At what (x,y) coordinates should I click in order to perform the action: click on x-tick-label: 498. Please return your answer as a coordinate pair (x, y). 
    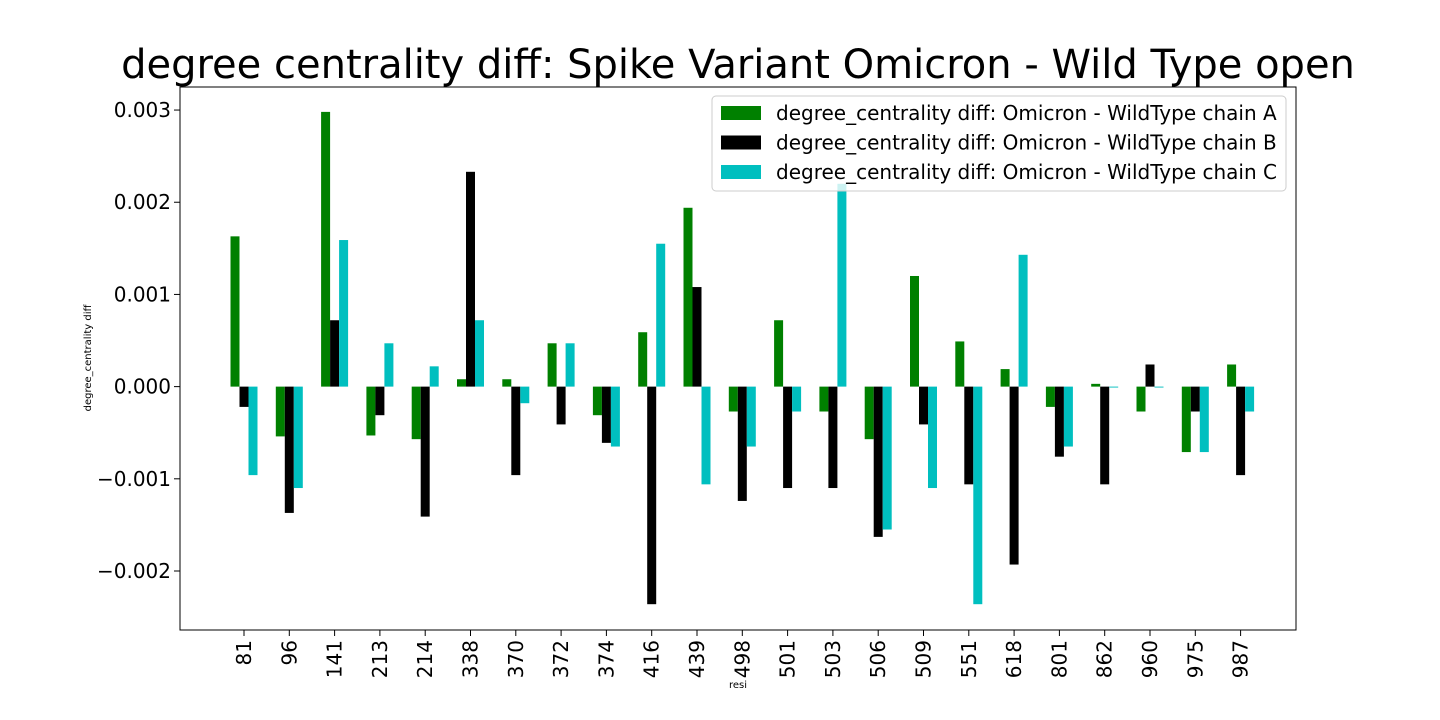
    Looking at the image, I should click on (742, 659).